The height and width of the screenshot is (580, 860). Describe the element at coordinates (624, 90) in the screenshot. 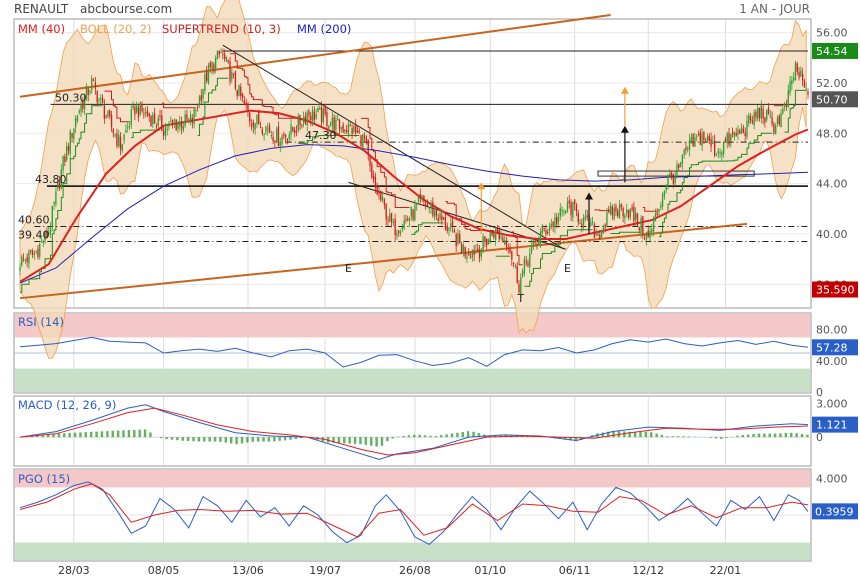

I see `signal-arrow-head` at that location.